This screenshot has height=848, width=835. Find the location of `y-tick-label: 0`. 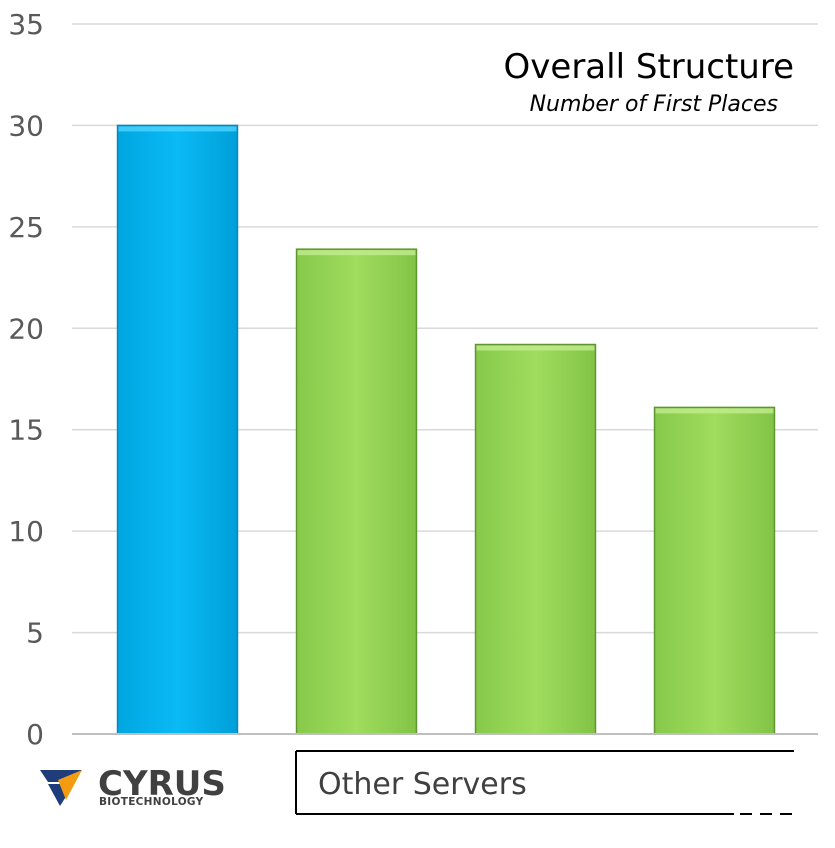

y-tick-label: 0 is located at coordinates (35, 734).